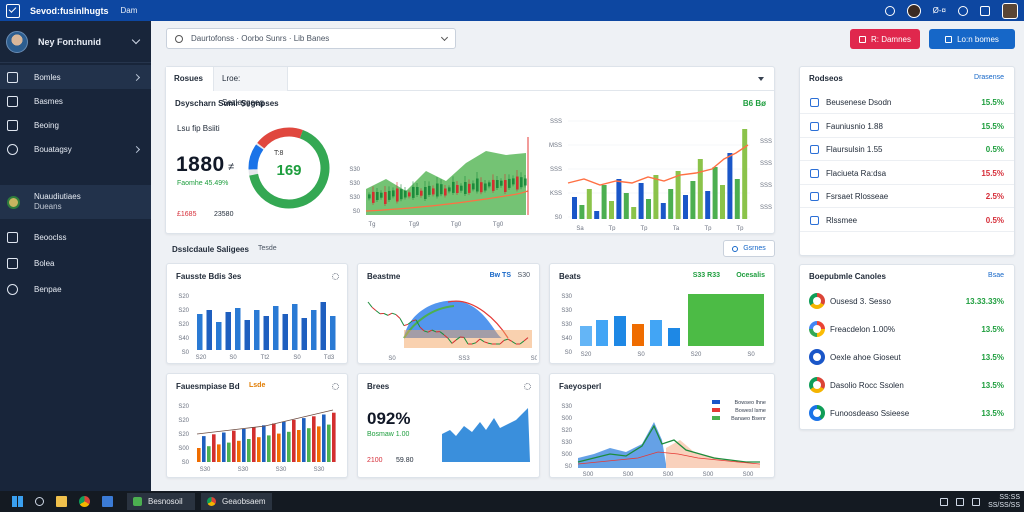  I want to click on taskbar: Besnosoil Geaobsaem SS:SS SS/SS/SS, so click(512, 501).